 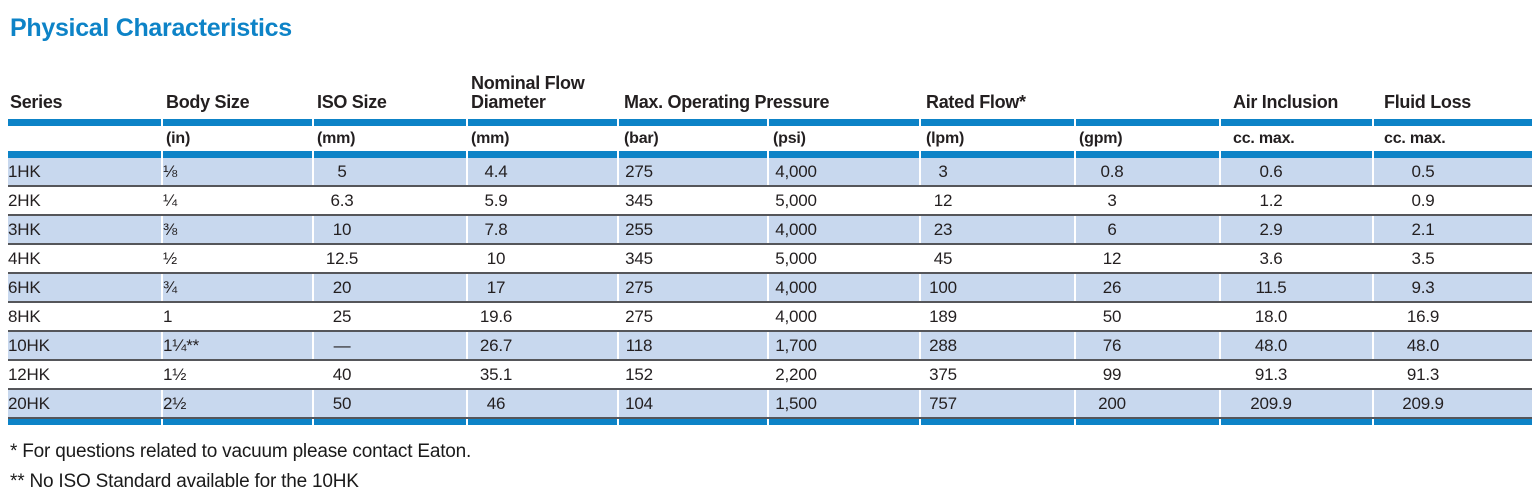 I want to click on series-cell: 12HK, so click(x=85, y=375).